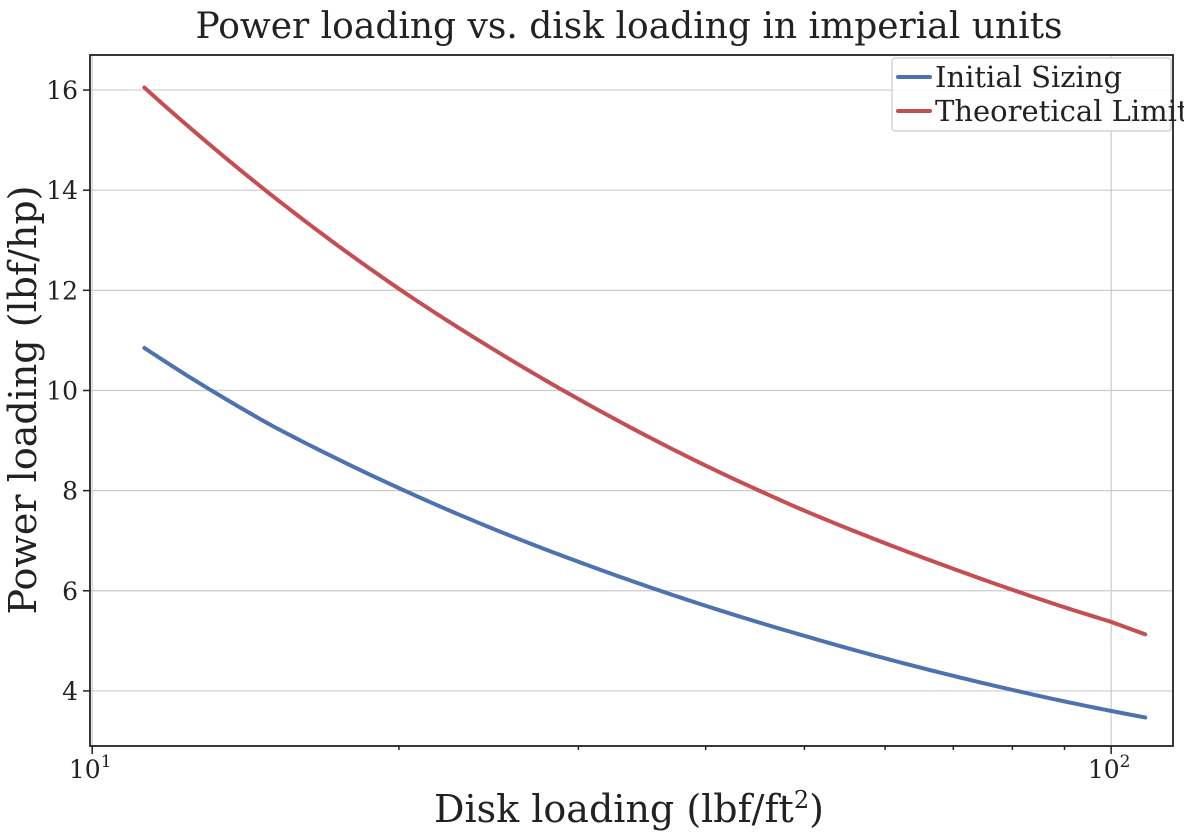  Describe the element at coordinates (70, 691) in the screenshot. I see `y-tick-label: 4` at that location.